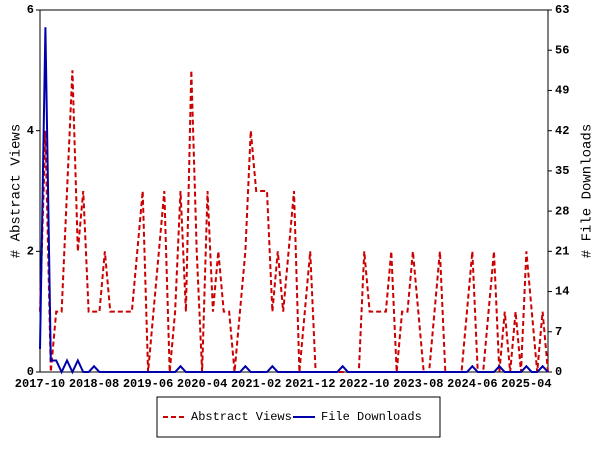 The height and width of the screenshot is (455, 600). Describe the element at coordinates (562, 292) in the screenshot. I see `y2-tick-label: 14` at that location.